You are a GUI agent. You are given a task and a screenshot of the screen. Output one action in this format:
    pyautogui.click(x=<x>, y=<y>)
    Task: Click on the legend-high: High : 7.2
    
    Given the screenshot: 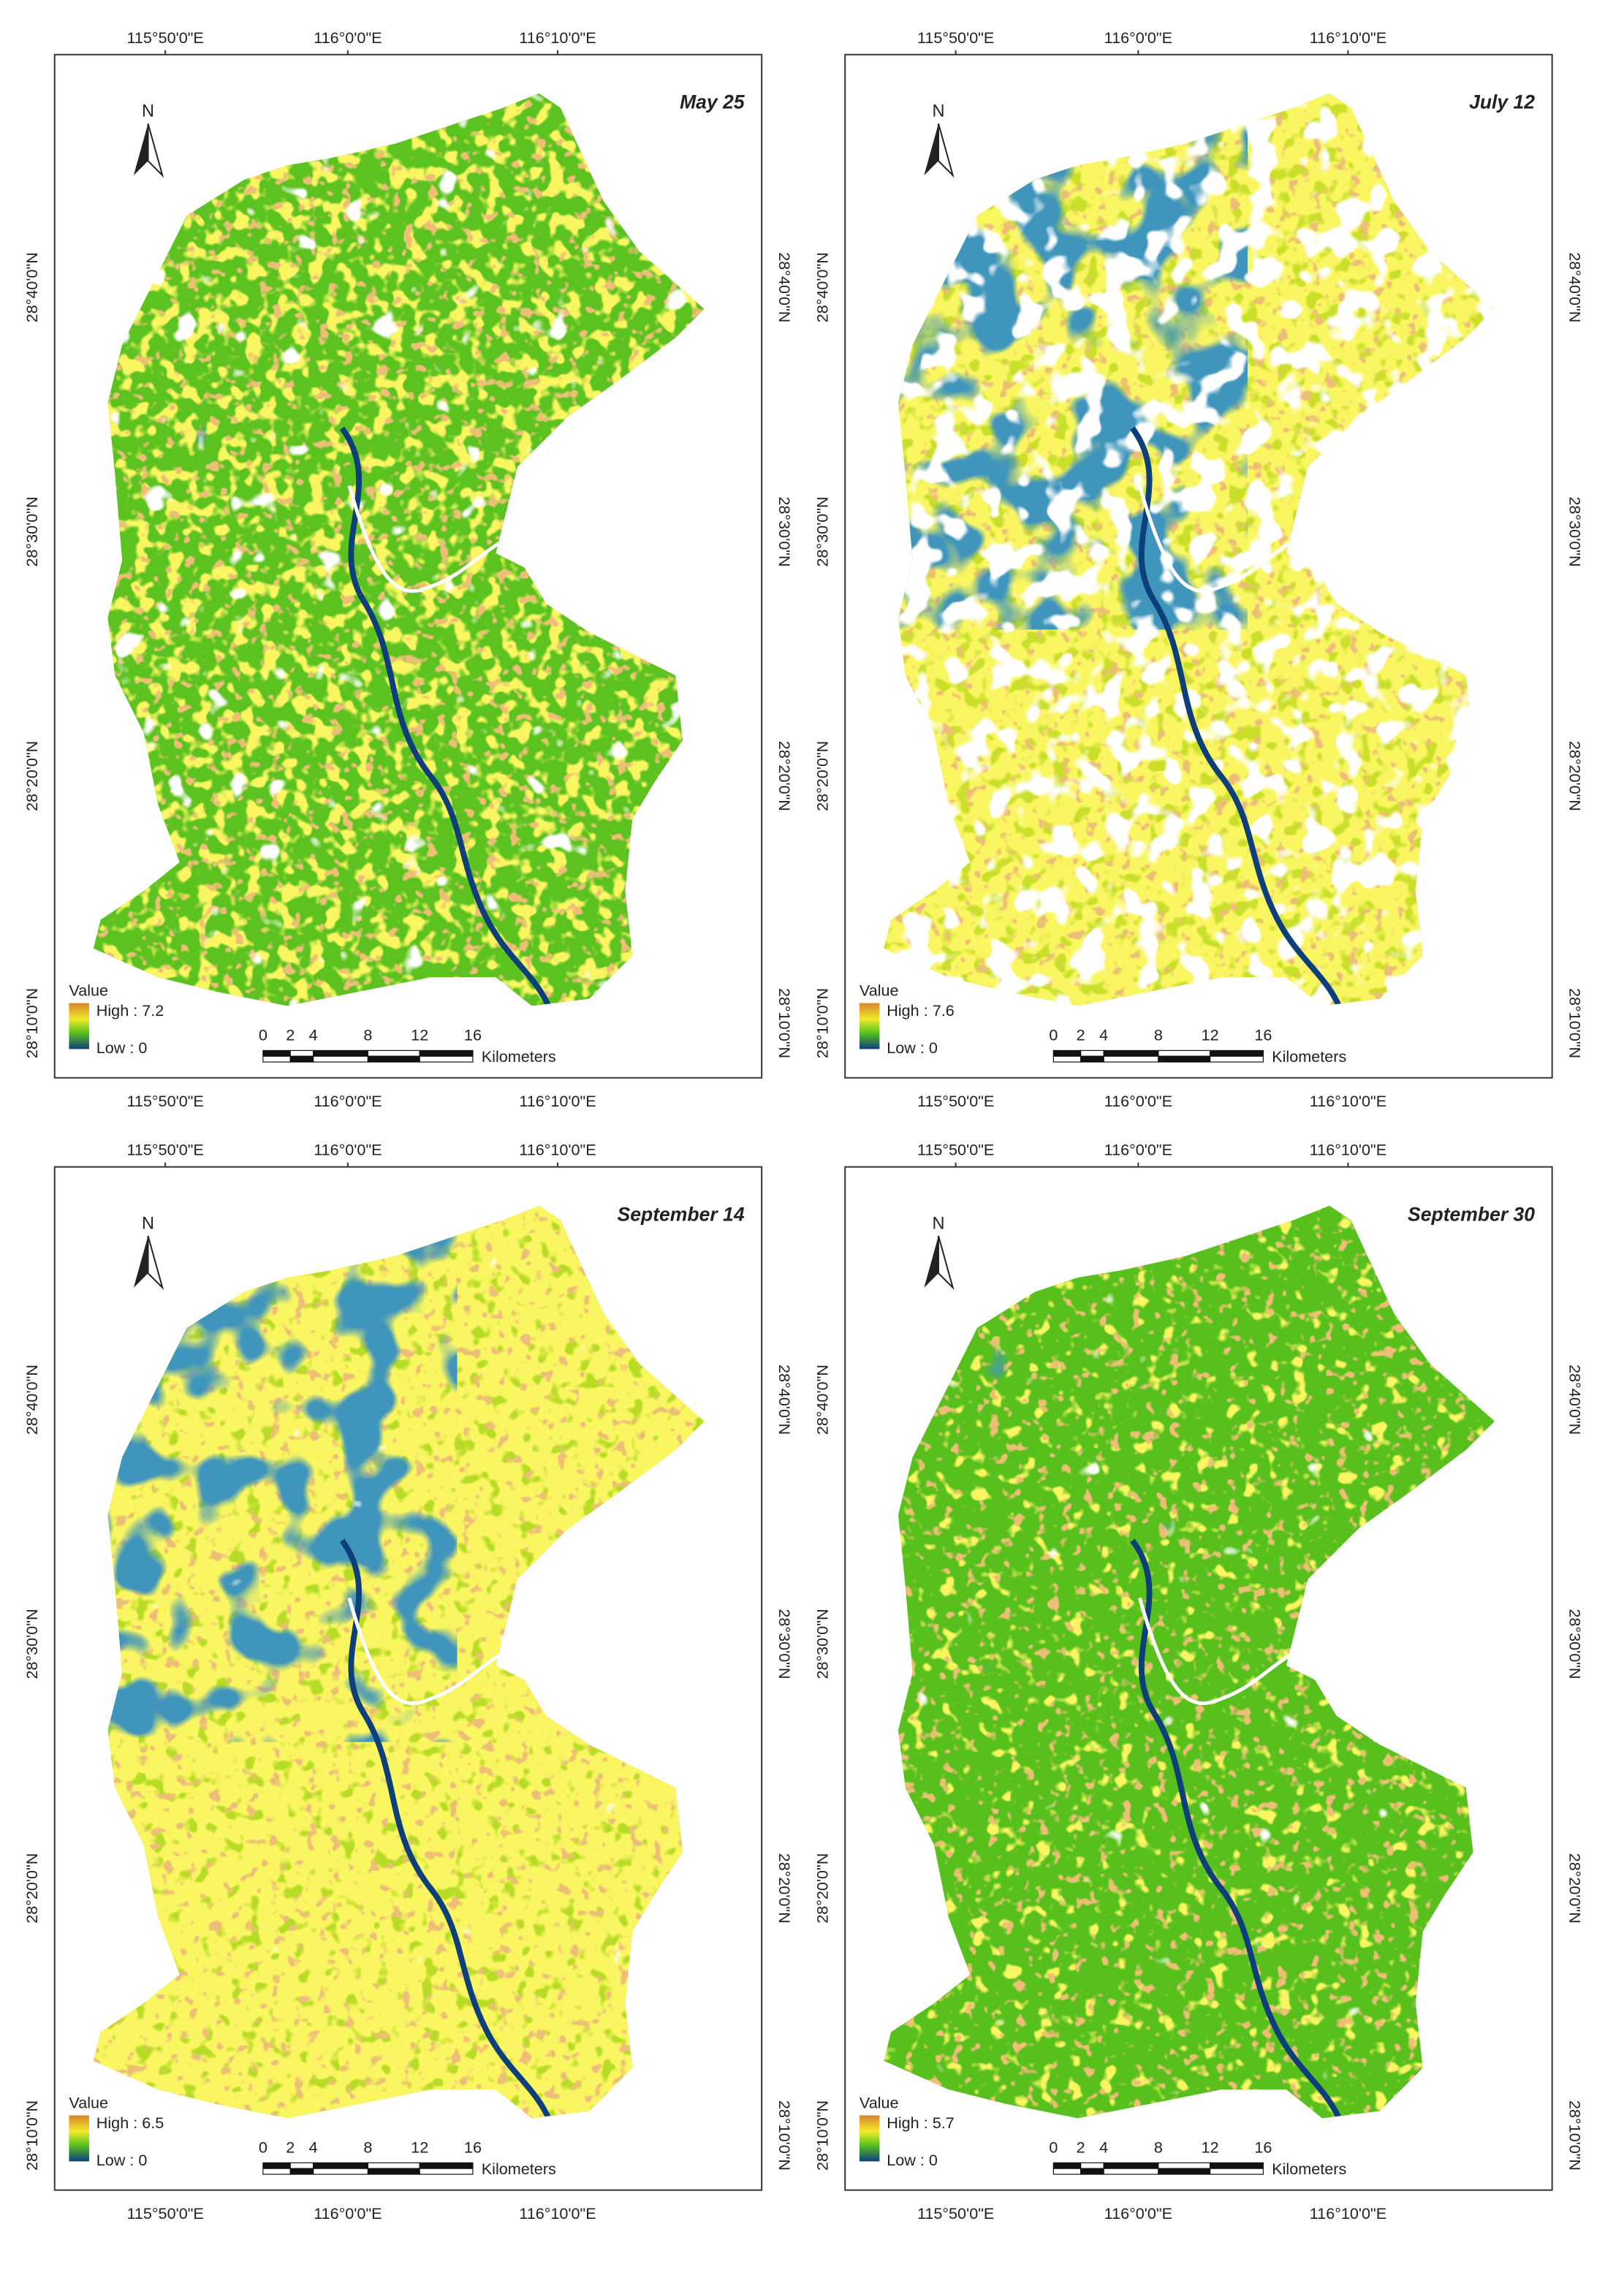 What is the action you would take?
    pyautogui.click(x=130, y=1010)
    